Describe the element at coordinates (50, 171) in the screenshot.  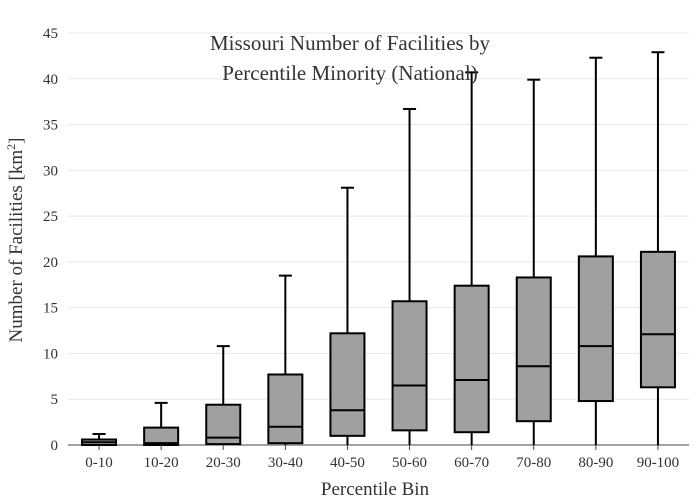
I see `y-tick-label: 30` at that location.